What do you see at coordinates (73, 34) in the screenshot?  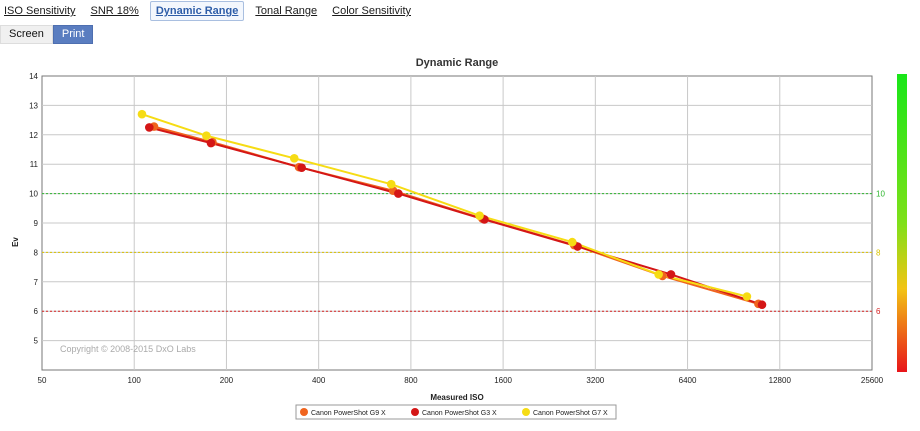 I see `print-mode-button: Print` at bounding box center [73, 34].